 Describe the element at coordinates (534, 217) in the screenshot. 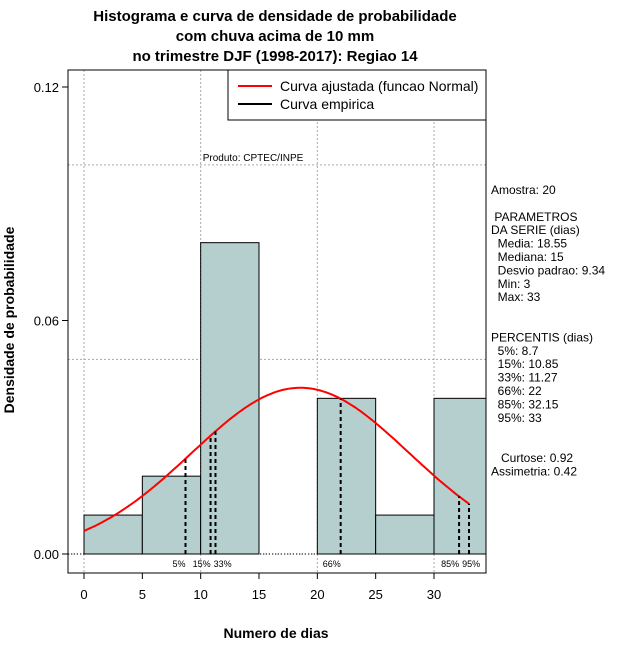

I see `stats-text: PARAMETROS` at that location.